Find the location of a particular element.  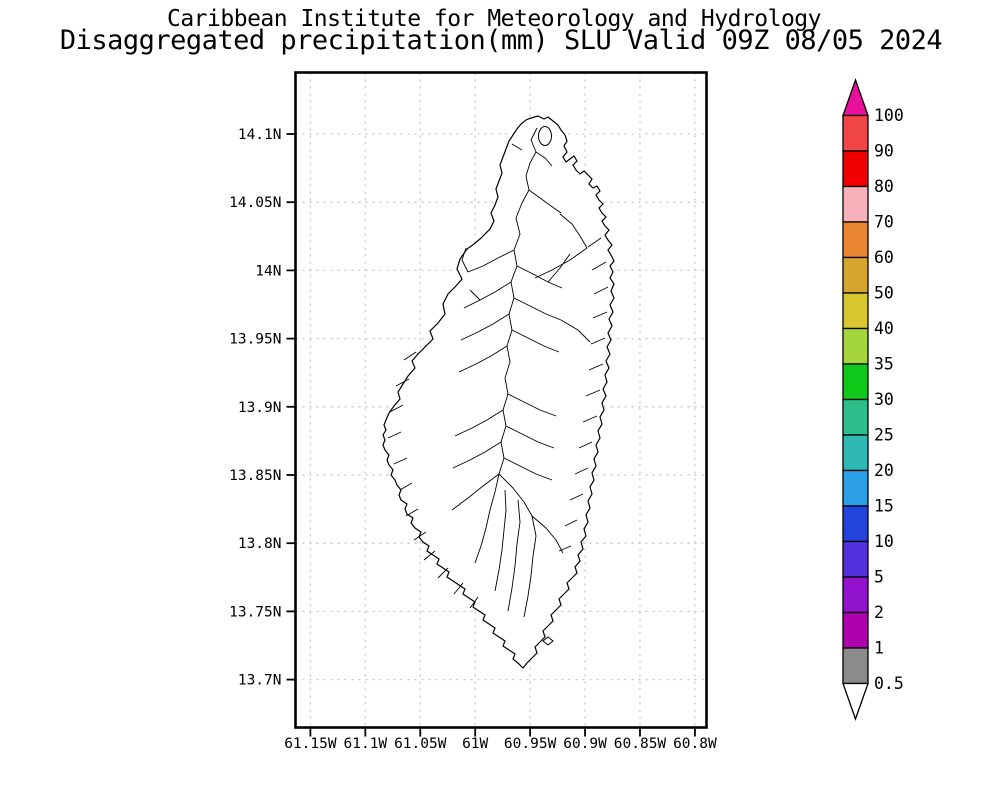

colorbar-level-label: 10 is located at coordinates (884, 541).